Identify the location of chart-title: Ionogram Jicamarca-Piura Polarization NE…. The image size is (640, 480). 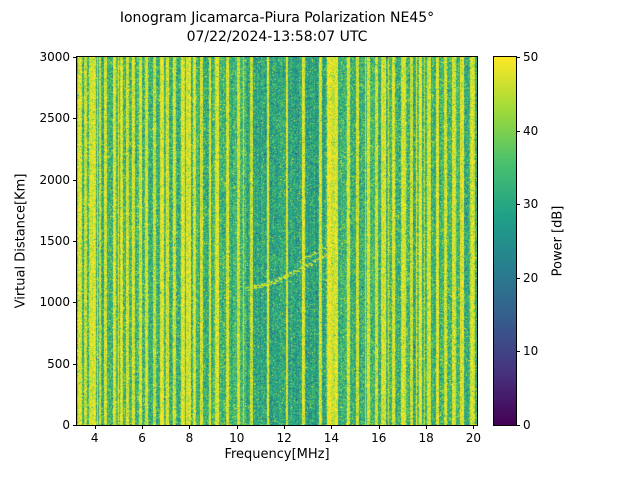
(277, 28).